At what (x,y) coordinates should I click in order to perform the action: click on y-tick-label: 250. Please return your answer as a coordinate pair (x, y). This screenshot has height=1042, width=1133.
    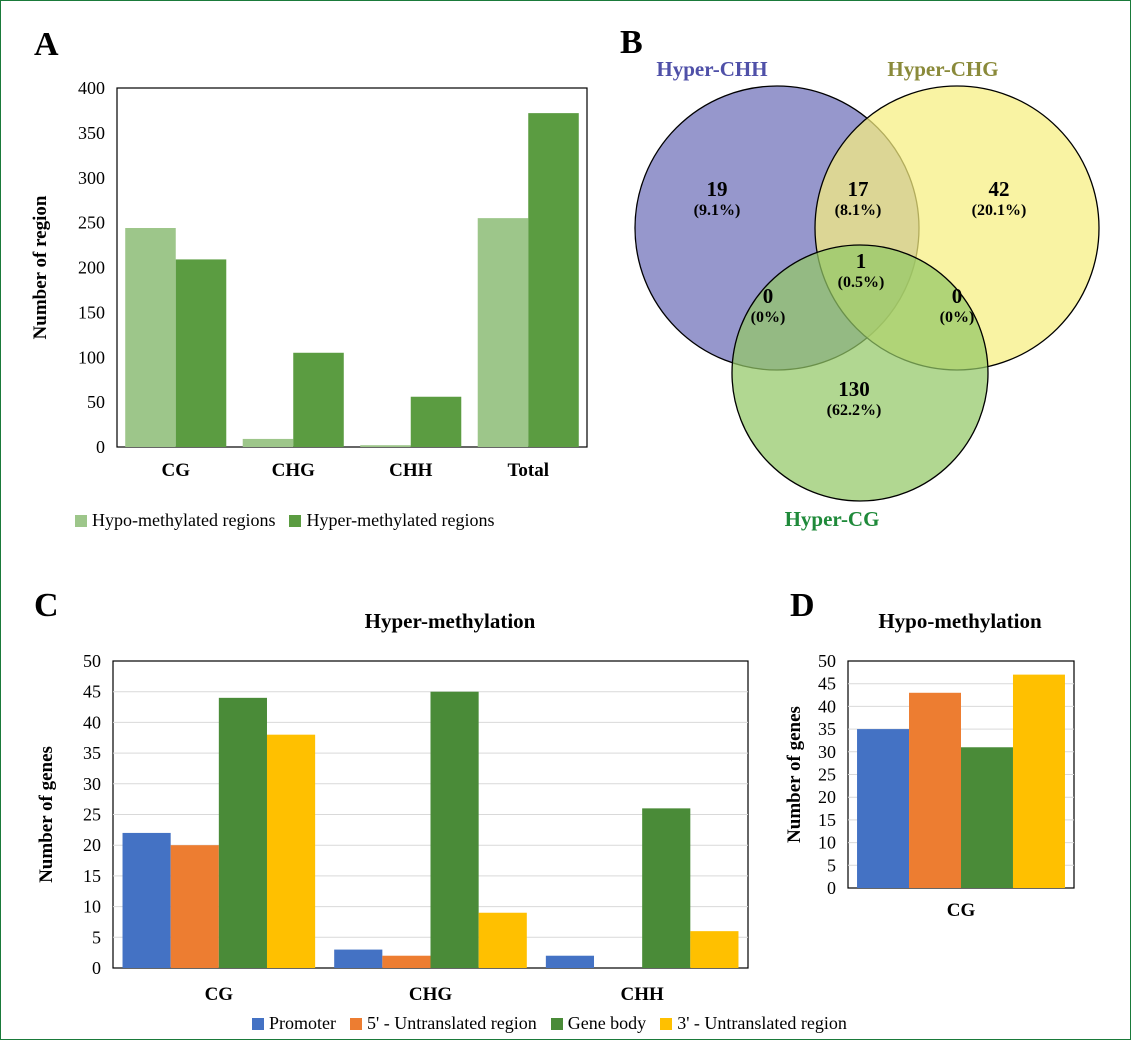
    Looking at the image, I should click on (91, 223).